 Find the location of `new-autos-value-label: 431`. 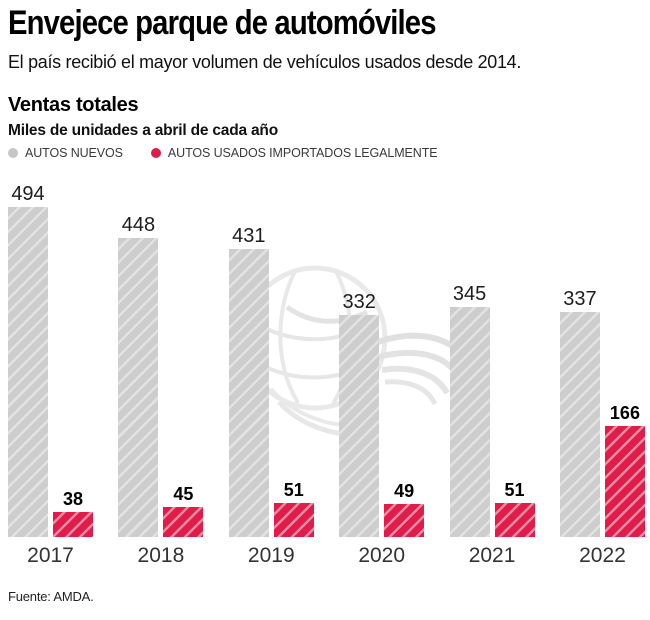

new-autos-value-label: 431 is located at coordinates (249, 236).